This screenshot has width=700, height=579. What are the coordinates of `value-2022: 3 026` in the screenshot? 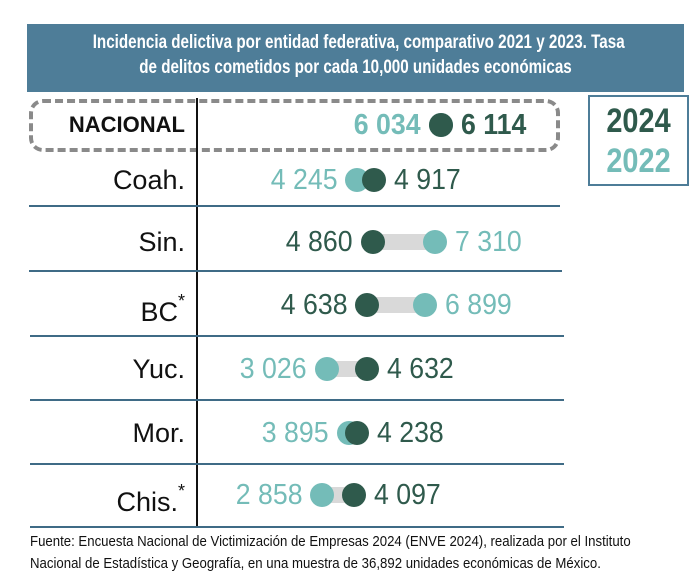 It's located at (273, 369).